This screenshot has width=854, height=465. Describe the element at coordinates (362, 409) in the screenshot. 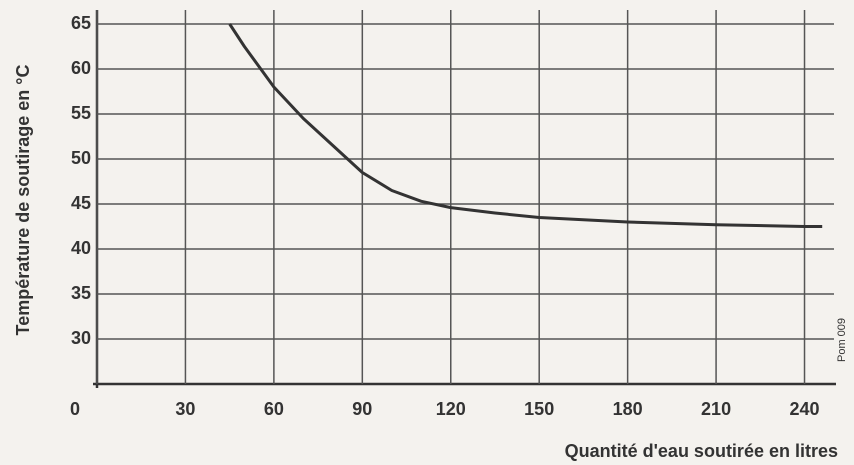

I see `x-tick-label: 90` at that location.